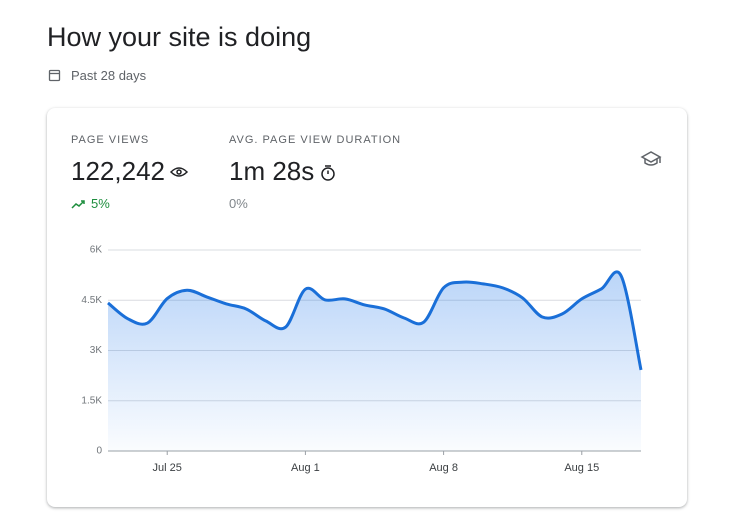 The height and width of the screenshot is (524, 734). I want to click on calendar-icon, so click(54, 75).